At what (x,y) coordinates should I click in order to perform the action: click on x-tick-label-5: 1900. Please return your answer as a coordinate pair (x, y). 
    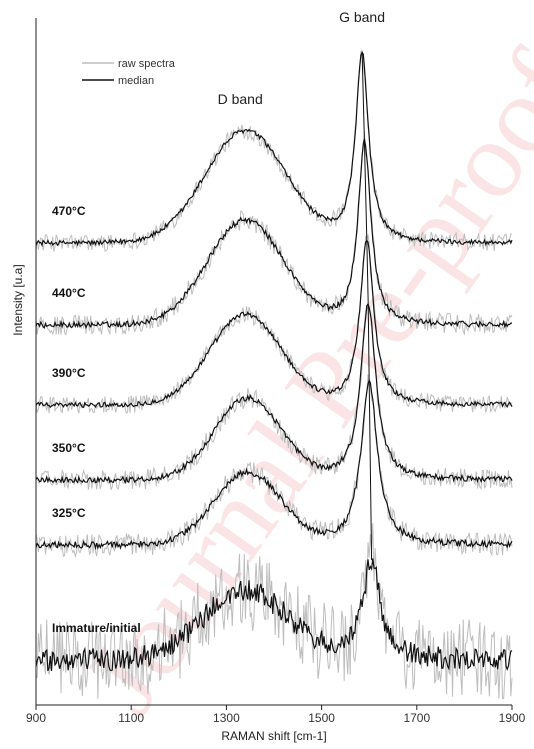
    Looking at the image, I should click on (512, 718).